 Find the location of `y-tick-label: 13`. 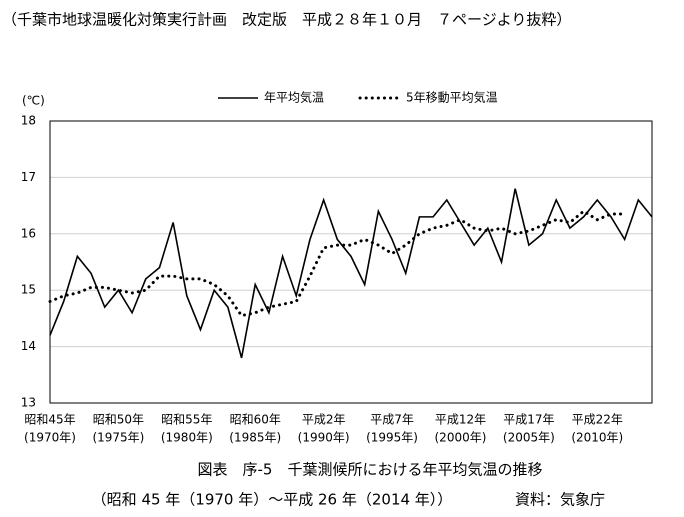

y-tick-label: 13 is located at coordinates (28, 403).